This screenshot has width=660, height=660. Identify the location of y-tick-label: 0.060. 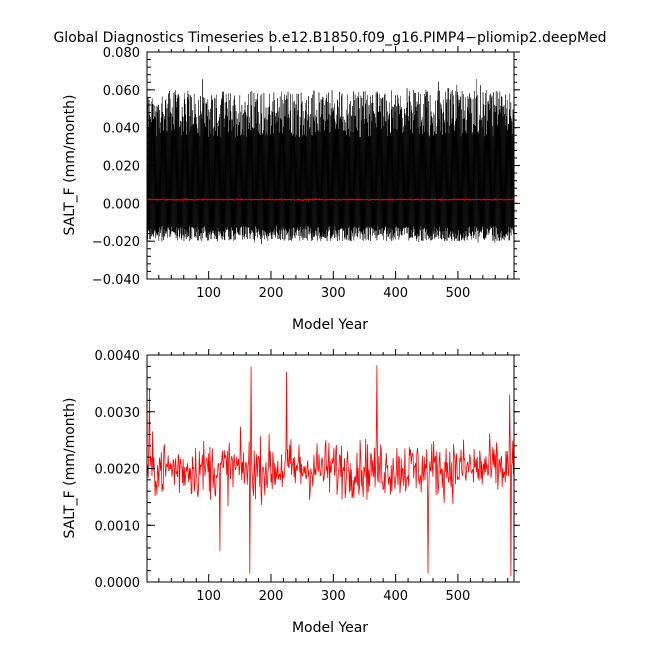
(121, 91).